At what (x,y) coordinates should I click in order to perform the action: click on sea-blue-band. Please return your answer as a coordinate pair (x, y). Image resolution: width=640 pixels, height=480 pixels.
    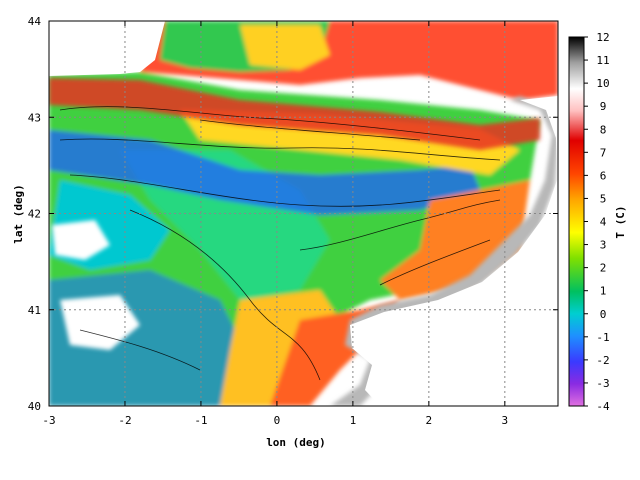
    Looking at the image, I should click on (264, 172).